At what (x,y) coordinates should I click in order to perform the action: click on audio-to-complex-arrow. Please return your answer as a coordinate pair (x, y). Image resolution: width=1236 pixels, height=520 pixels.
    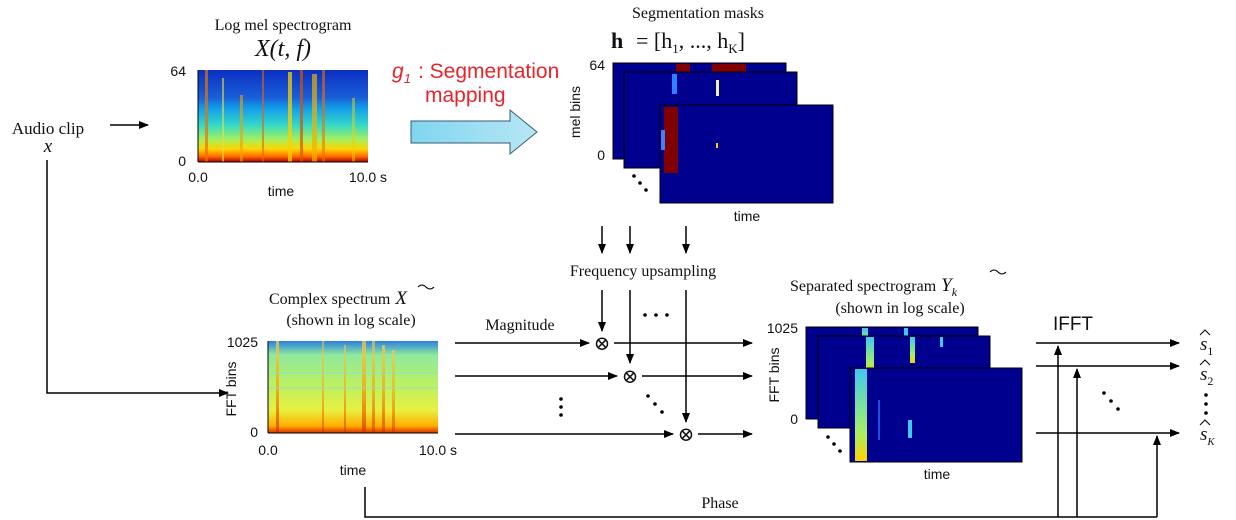
    Looking at the image, I should click on (137, 278).